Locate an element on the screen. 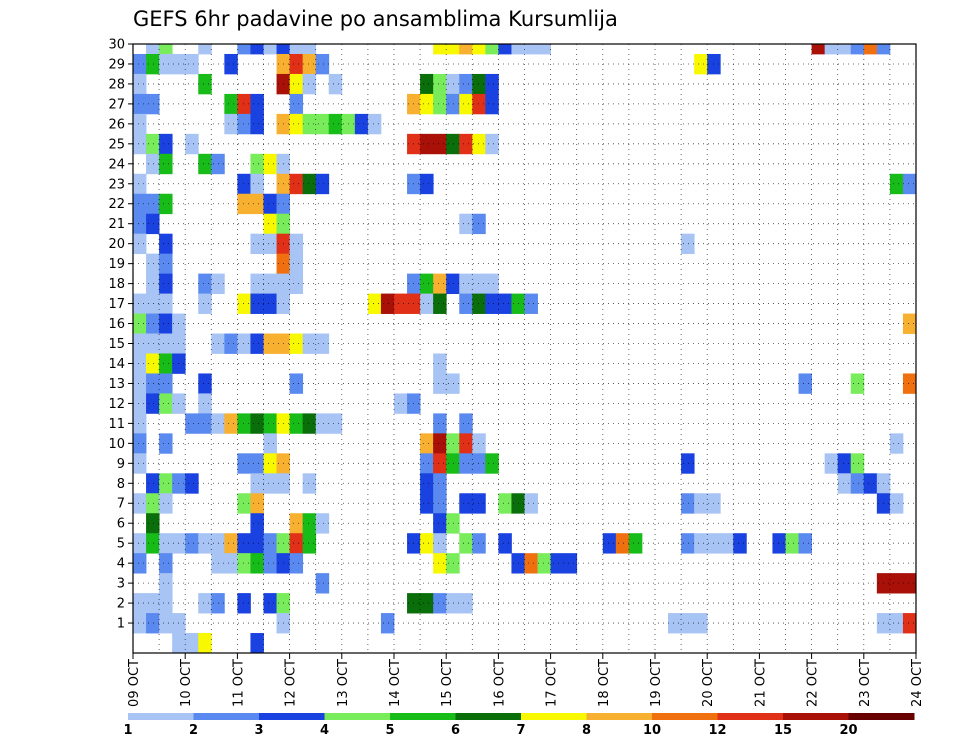  y-tick-label: 29 is located at coordinates (116, 64).